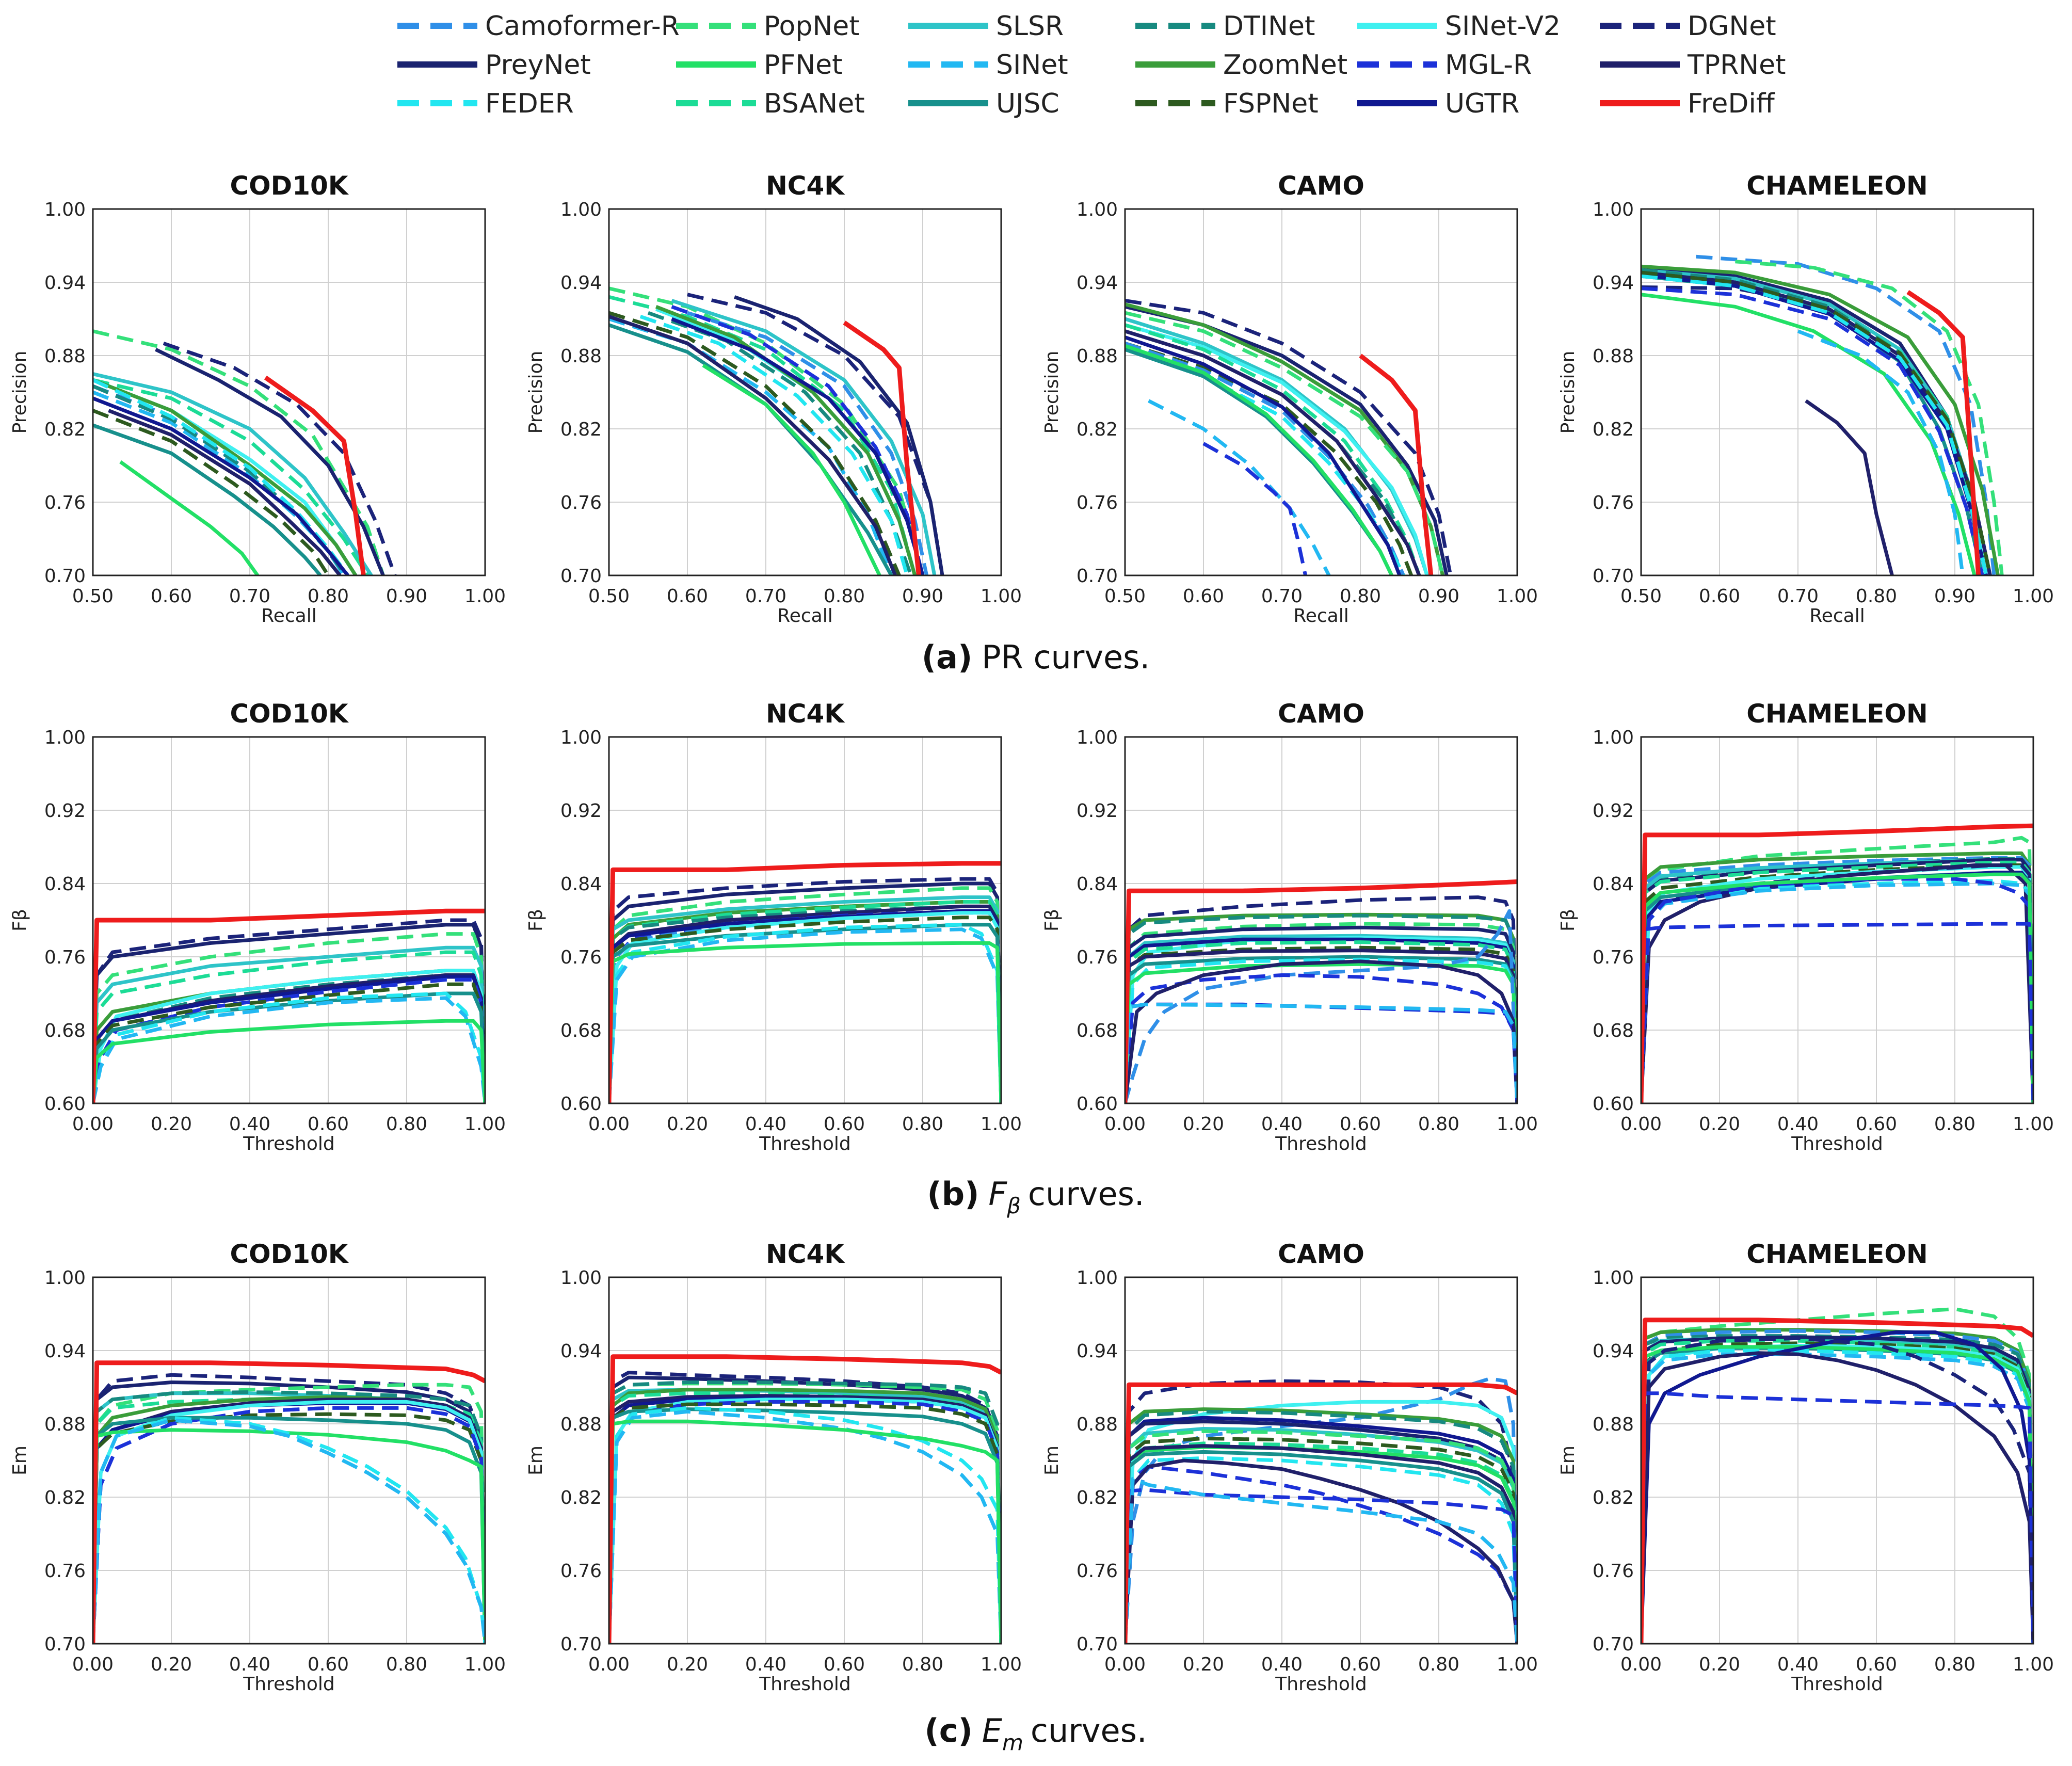 The height and width of the screenshot is (1766, 2072). What do you see at coordinates (1687, 104) in the screenshot?
I see `legend-item-frediff: FreDiff` at bounding box center [1687, 104].